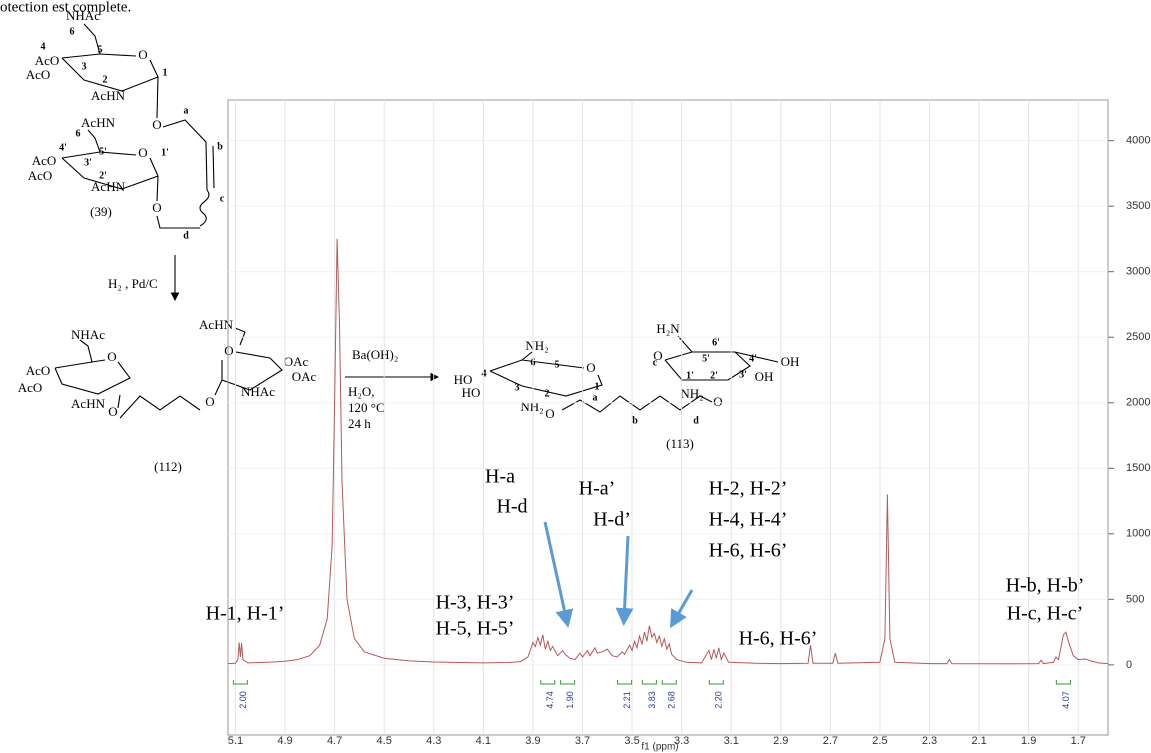 This screenshot has height=753, width=1151. What do you see at coordinates (245, 614) in the screenshot?
I see `peak-annotation: H-1, H-1’` at bounding box center [245, 614].